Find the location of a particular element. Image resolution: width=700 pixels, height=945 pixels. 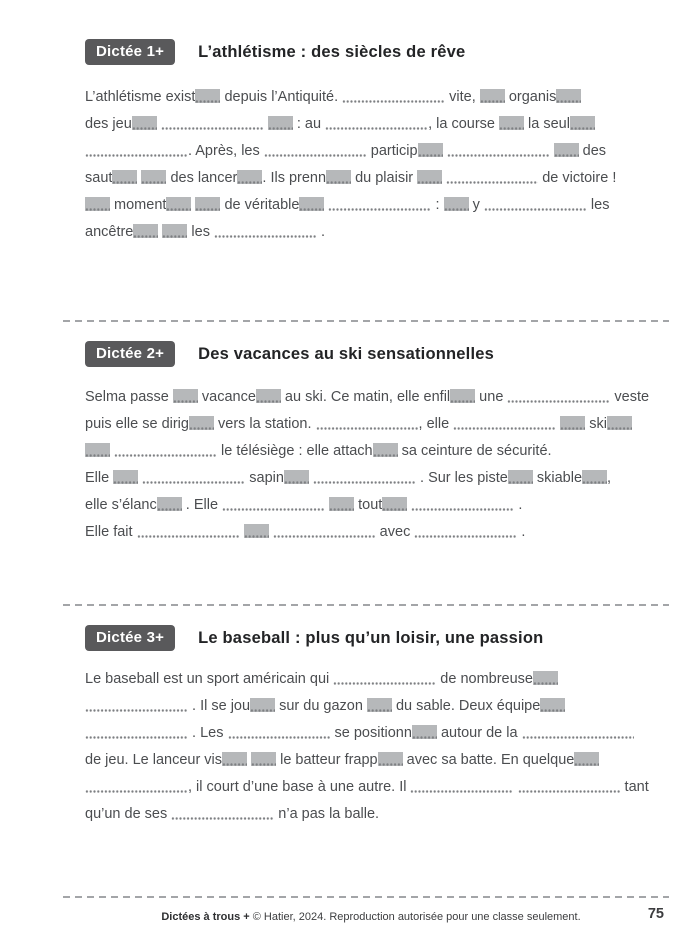

text-line: qu’un de ses n’a pas la balle. is located at coordinates (385, 814).